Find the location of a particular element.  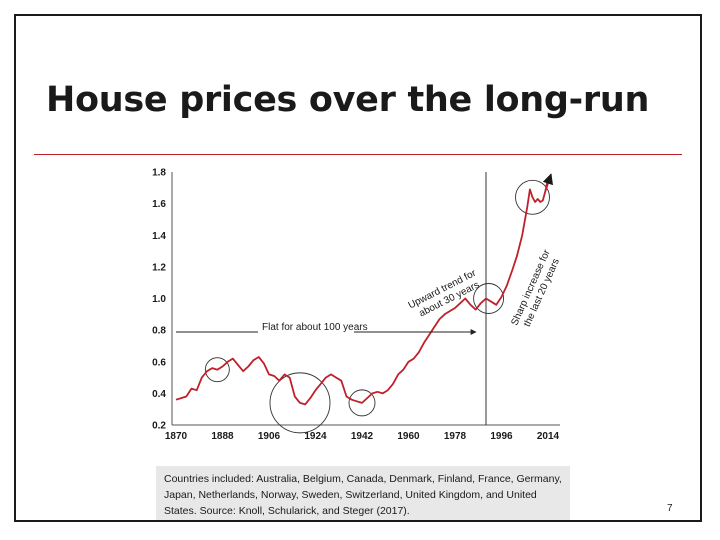

slide-title: House prices over the long-run is located at coordinates (348, 100).